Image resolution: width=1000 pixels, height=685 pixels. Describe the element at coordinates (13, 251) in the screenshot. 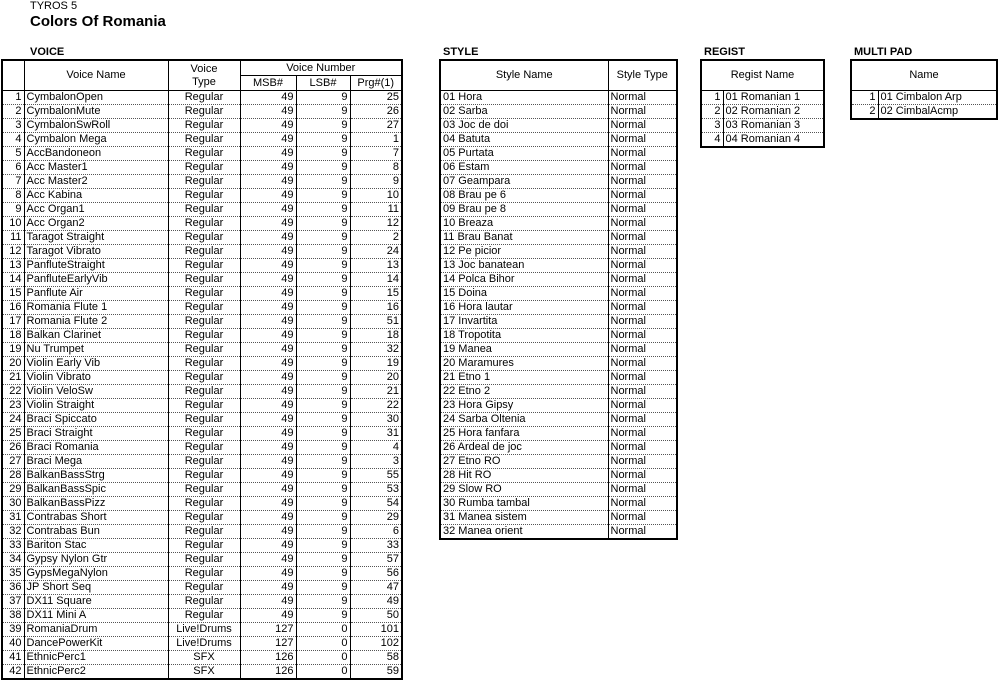

I see `cell: 12` at that location.